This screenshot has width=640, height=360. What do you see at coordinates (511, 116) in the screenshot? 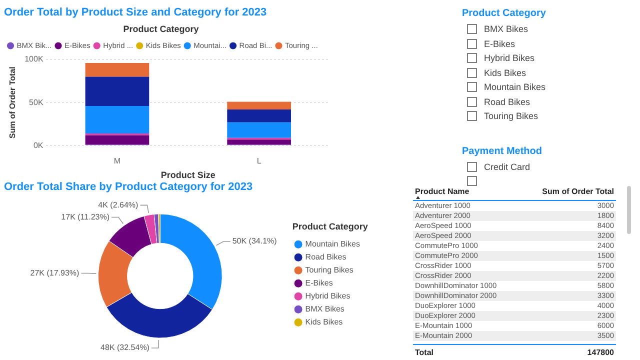
I see `category-label: Touring Bikes` at bounding box center [511, 116].